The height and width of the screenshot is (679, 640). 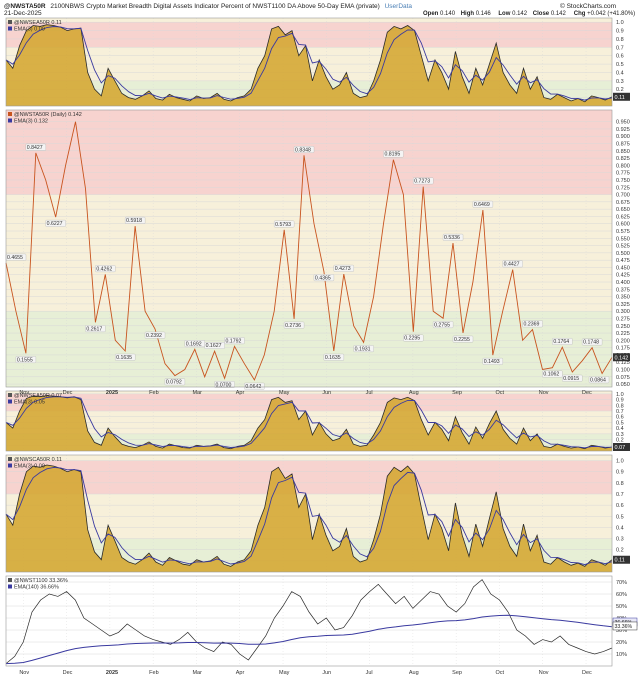 I want to click on point-label: 0.1555, so click(x=25, y=360).